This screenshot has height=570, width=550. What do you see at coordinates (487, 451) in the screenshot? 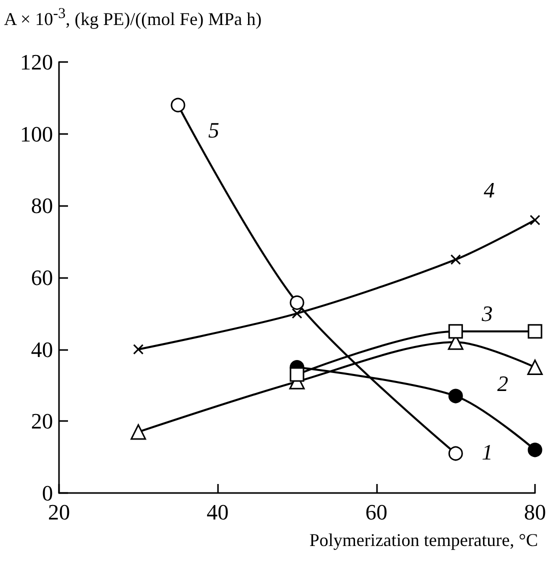
I see `series-label: 1` at bounding box center [487, 451].